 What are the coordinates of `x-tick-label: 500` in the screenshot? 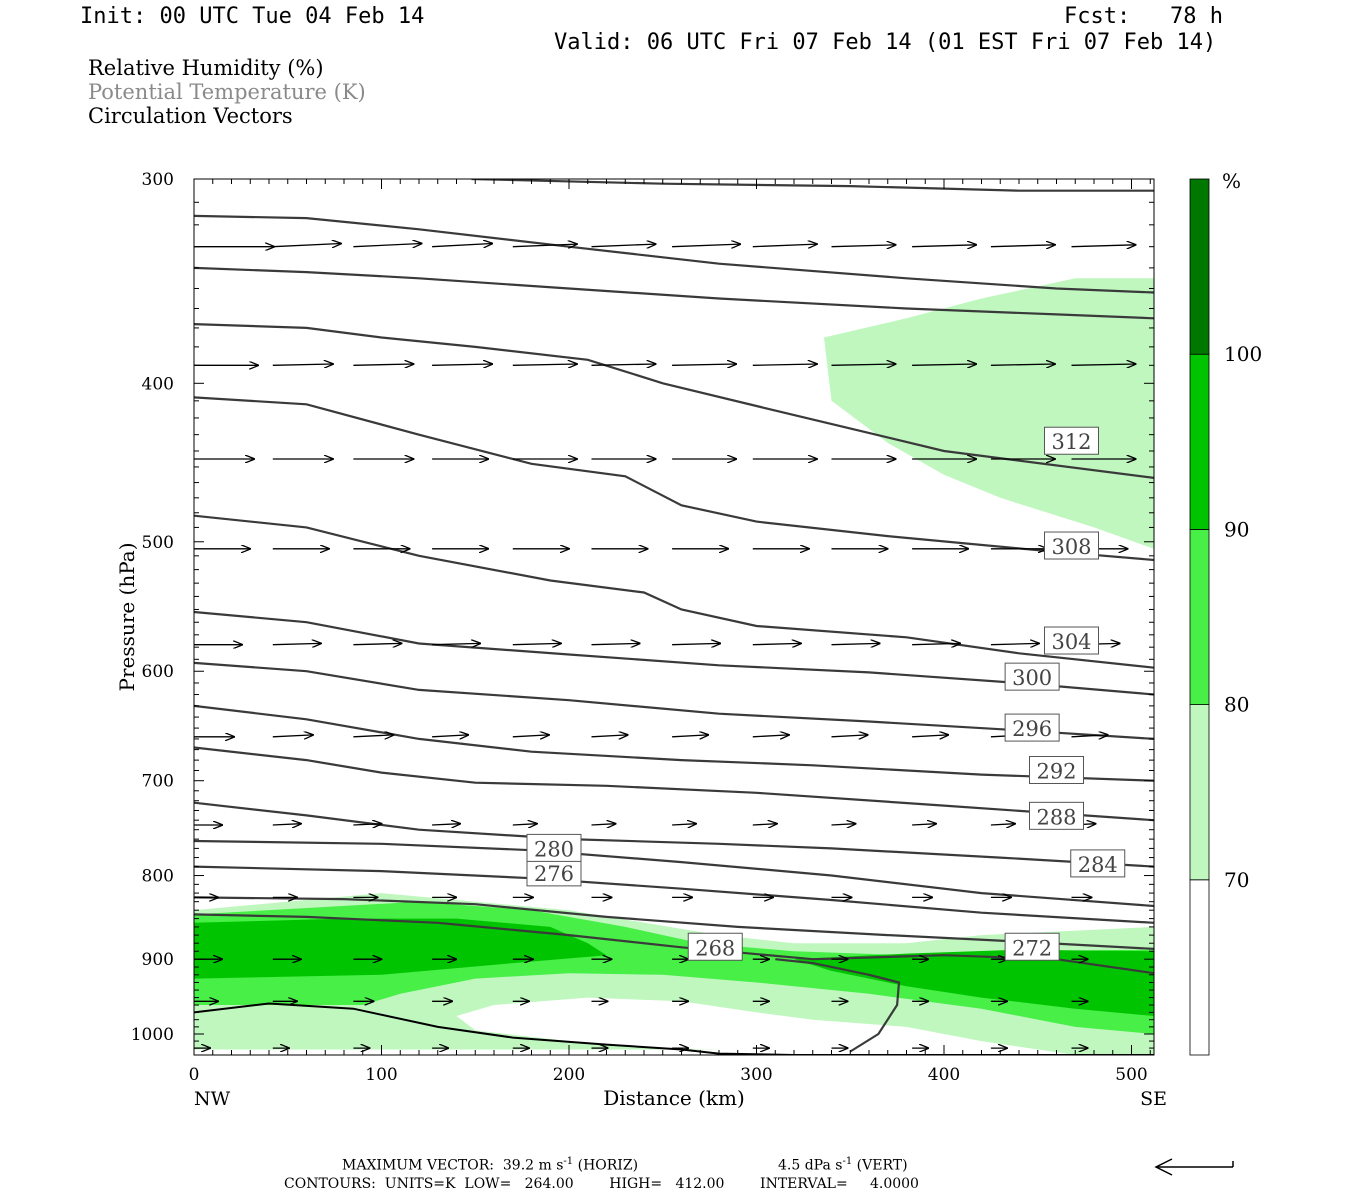 It's located at (1131, 1075).